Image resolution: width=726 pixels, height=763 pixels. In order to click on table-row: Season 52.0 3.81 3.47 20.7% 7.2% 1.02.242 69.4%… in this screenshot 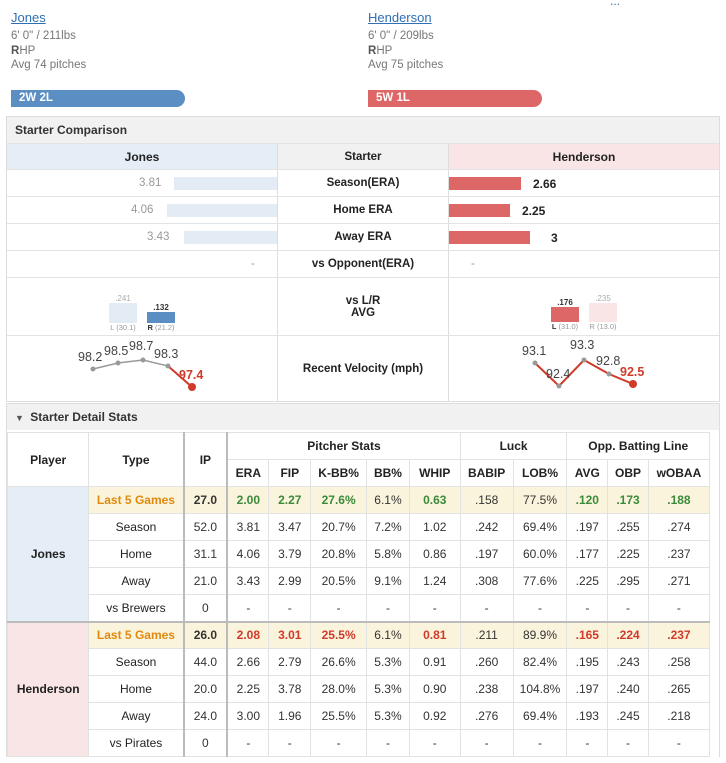, I will do `click(359, 527)`.